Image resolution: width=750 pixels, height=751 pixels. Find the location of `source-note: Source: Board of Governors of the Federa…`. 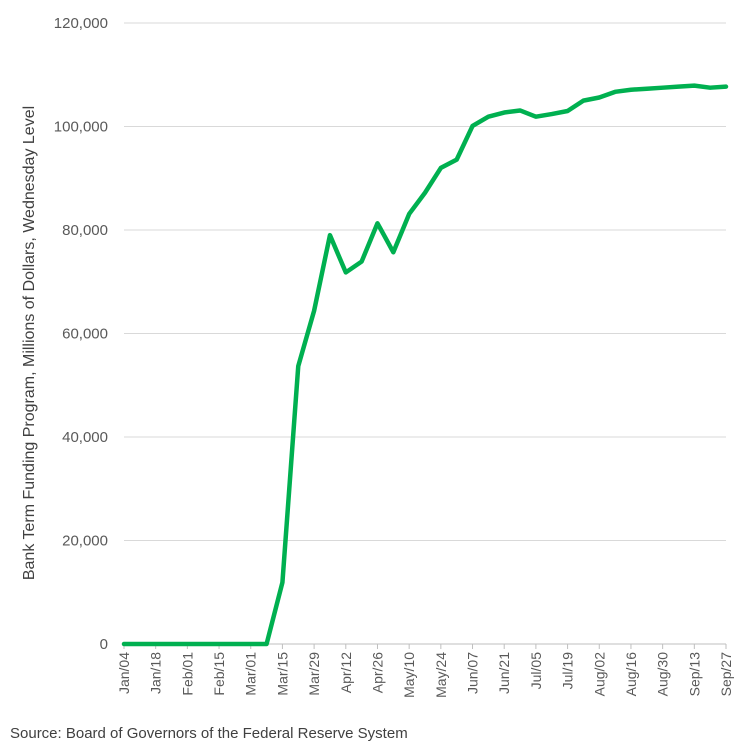

source-note: Source: Board of Governors of the Federa… is located at coordinates (209, 733).